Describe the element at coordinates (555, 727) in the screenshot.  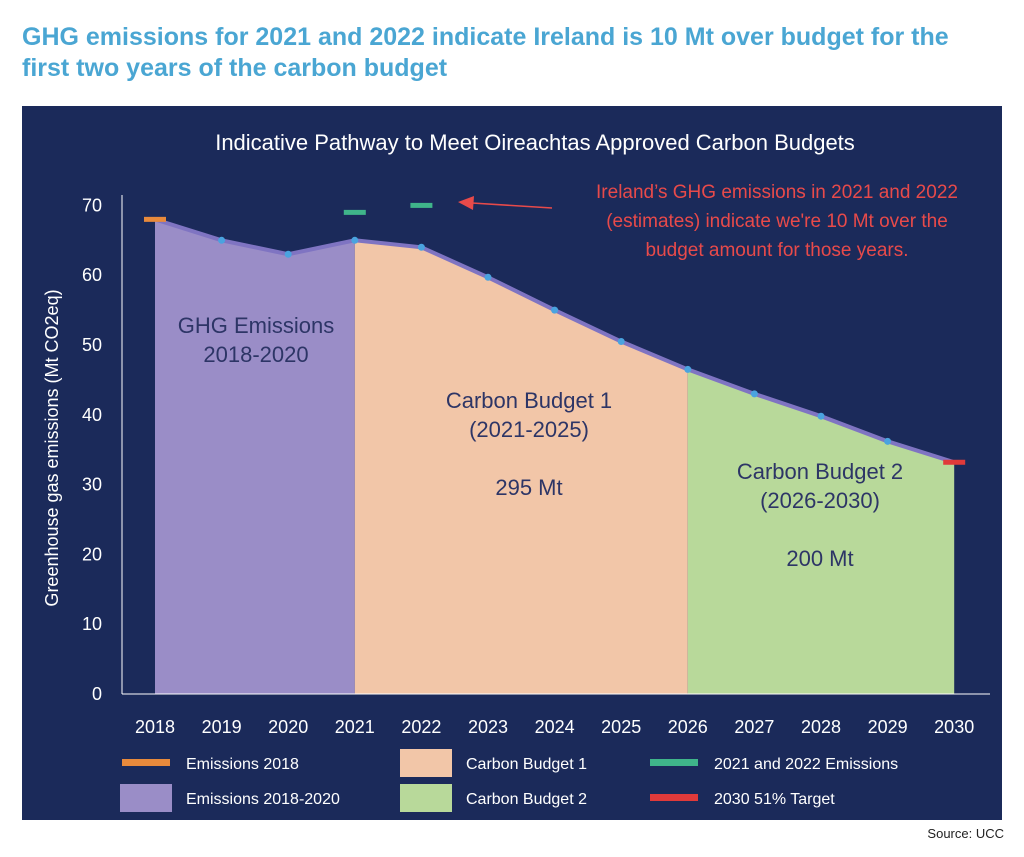
I see `x-tick-label: 2024` at that location.